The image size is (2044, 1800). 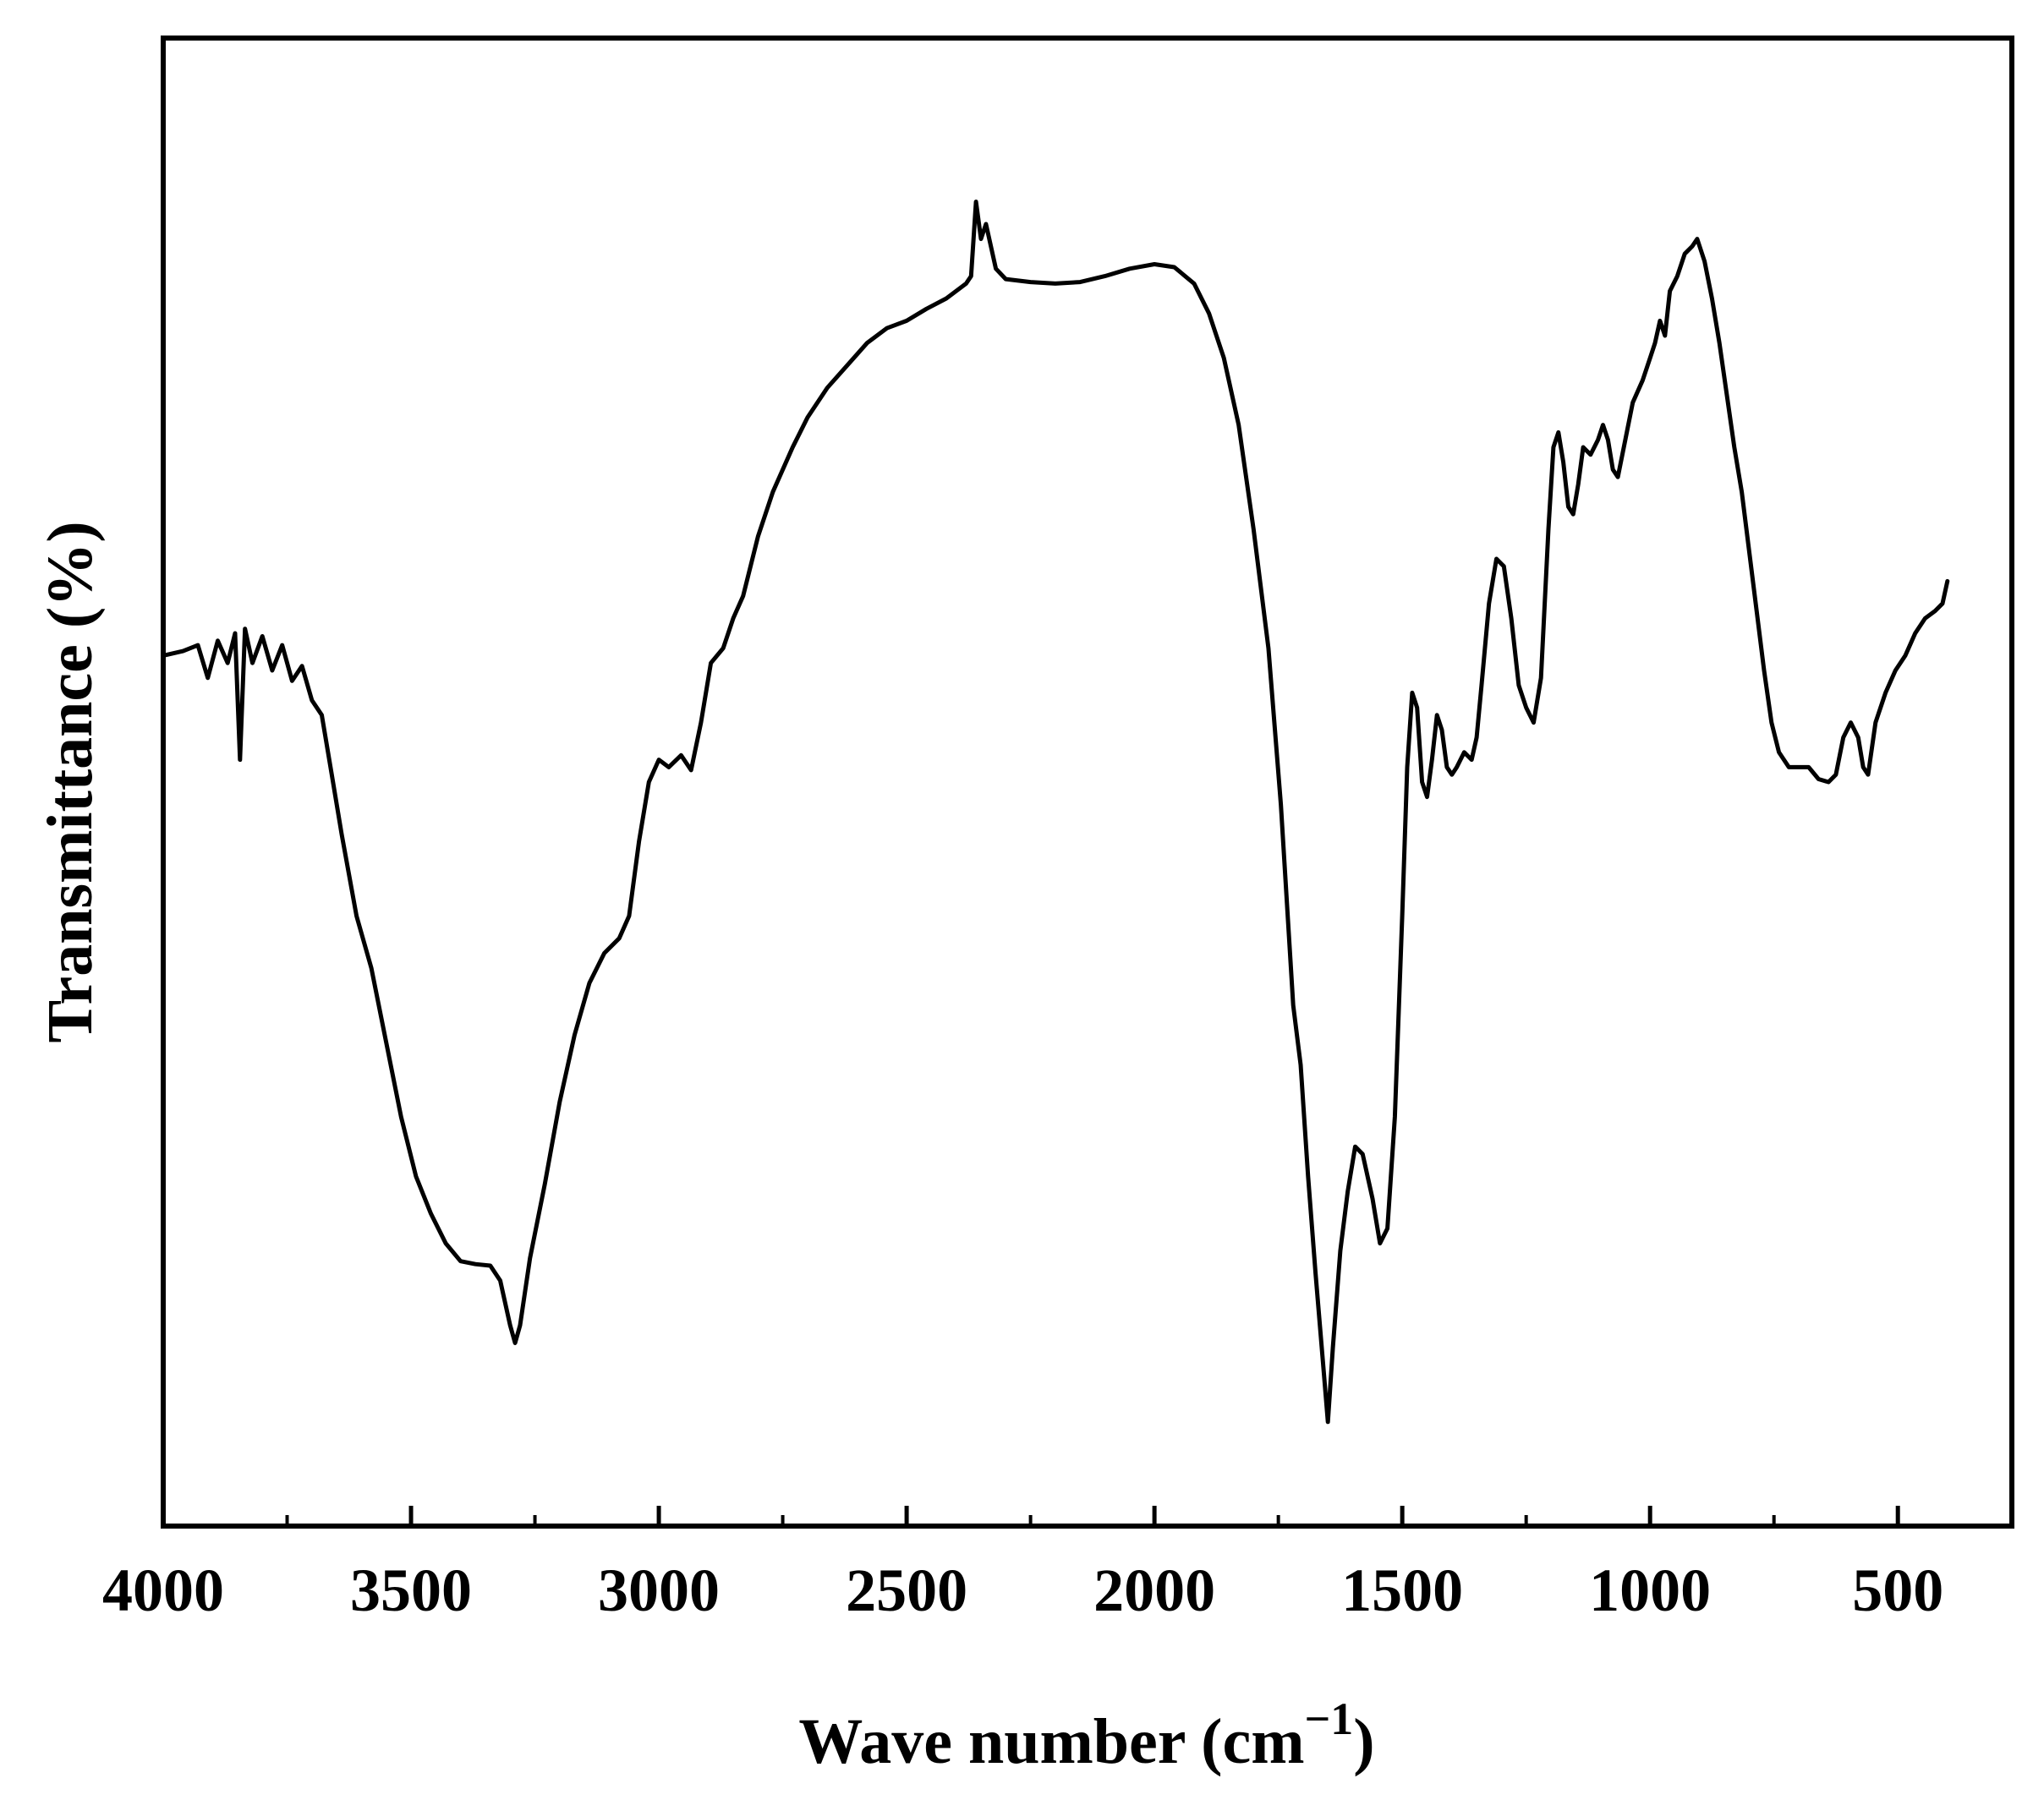 I want to click on x-axis-ticks, so click(x=1030, y=1516).